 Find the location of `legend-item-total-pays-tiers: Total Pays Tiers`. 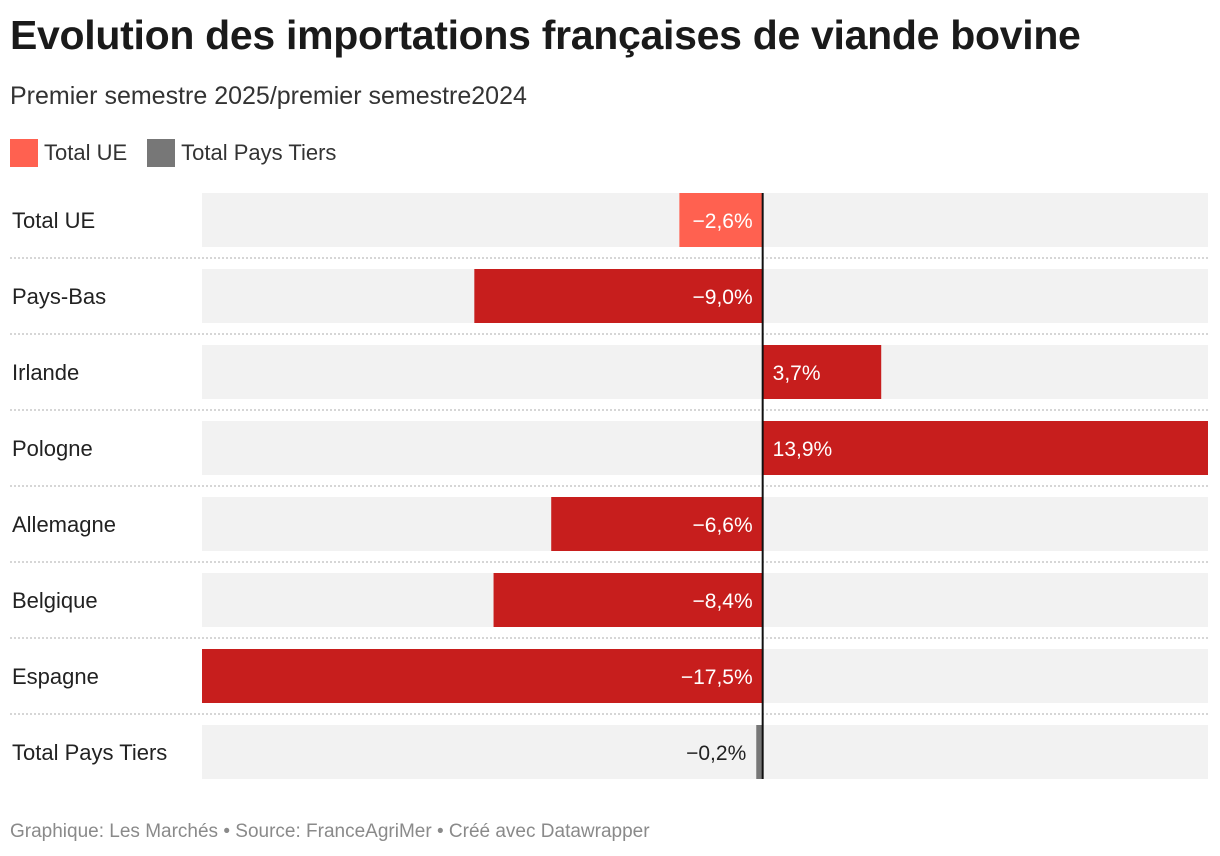

legend-item-total-pays-tiers: Total Pays Tiers is located at coordinates (241, 153).